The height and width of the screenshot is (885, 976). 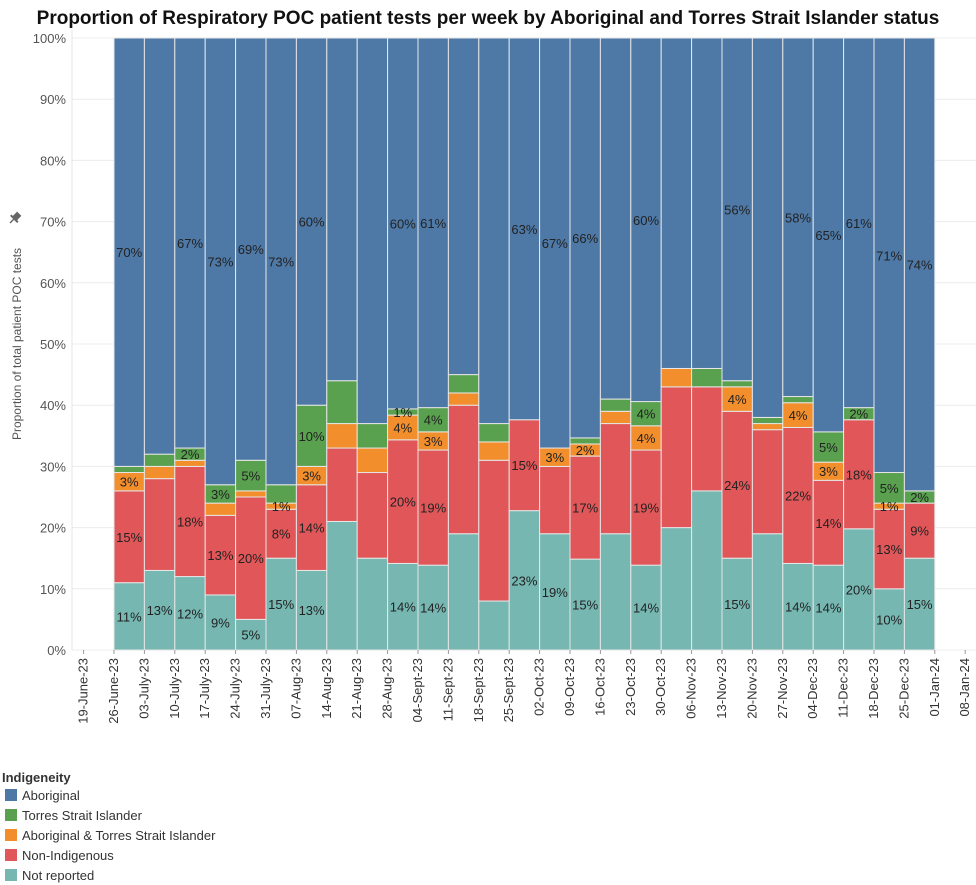 I want to click on legend-item: Not reported, so click(x=49, y=875).